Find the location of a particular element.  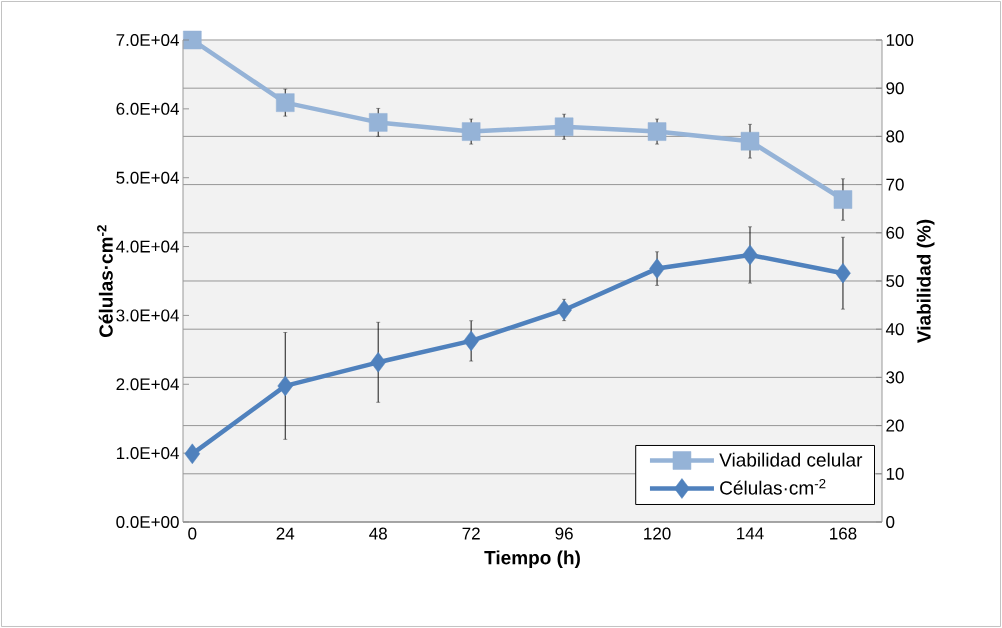

y-axis-title: Células·cm$^{-2}$ is located at coordinates (105, 281).